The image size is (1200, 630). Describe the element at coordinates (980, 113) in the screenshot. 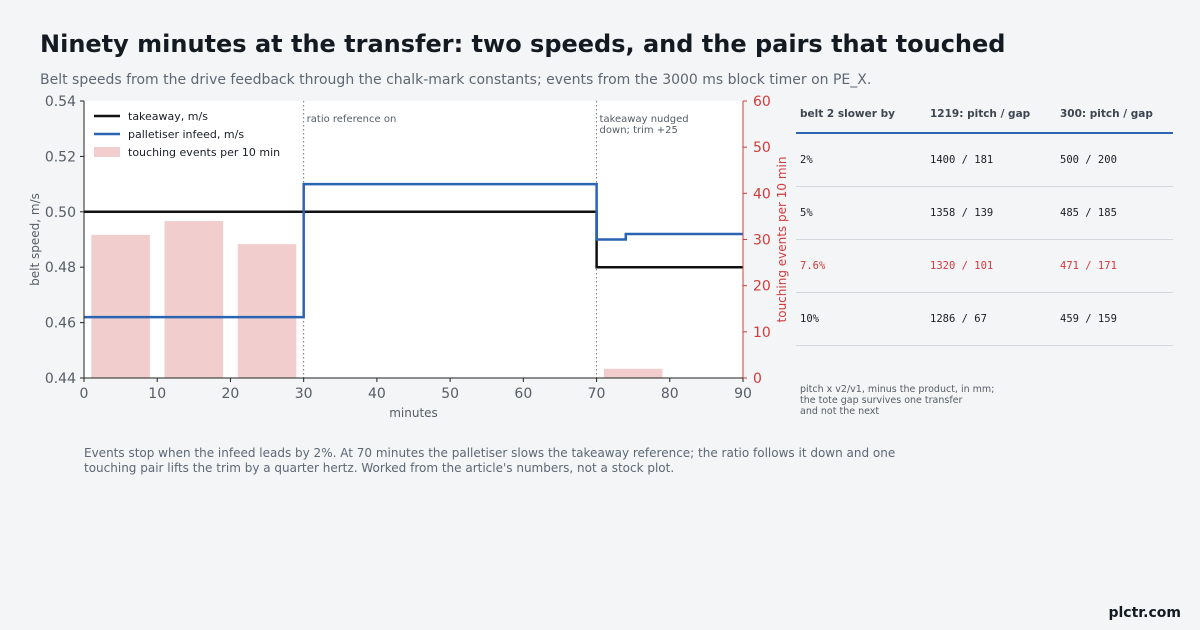

I see `table-header-1219: 1219: pitch / gap` at that location.